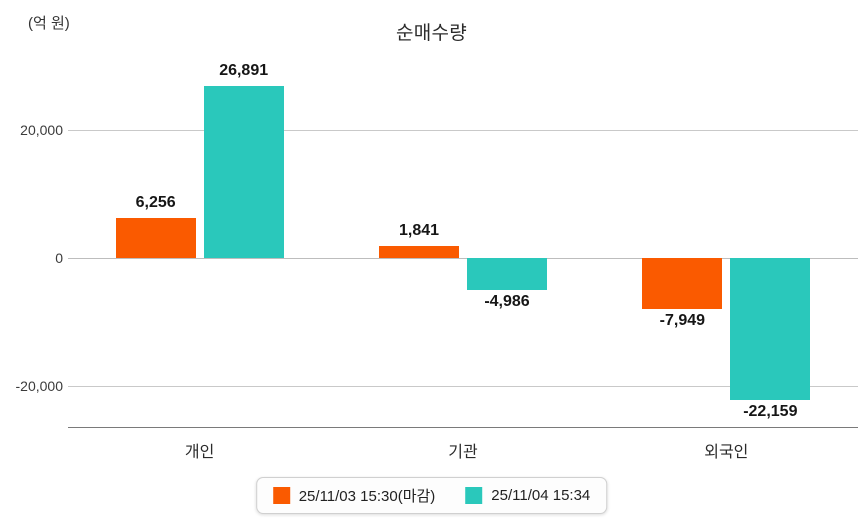 Image resolution: width=863 pixels, height=520 pixels. What do you see at coordinates (682, 320) in the screenshot?
I see `bar-value-label: -7,949` at bounding box center [682, 320].